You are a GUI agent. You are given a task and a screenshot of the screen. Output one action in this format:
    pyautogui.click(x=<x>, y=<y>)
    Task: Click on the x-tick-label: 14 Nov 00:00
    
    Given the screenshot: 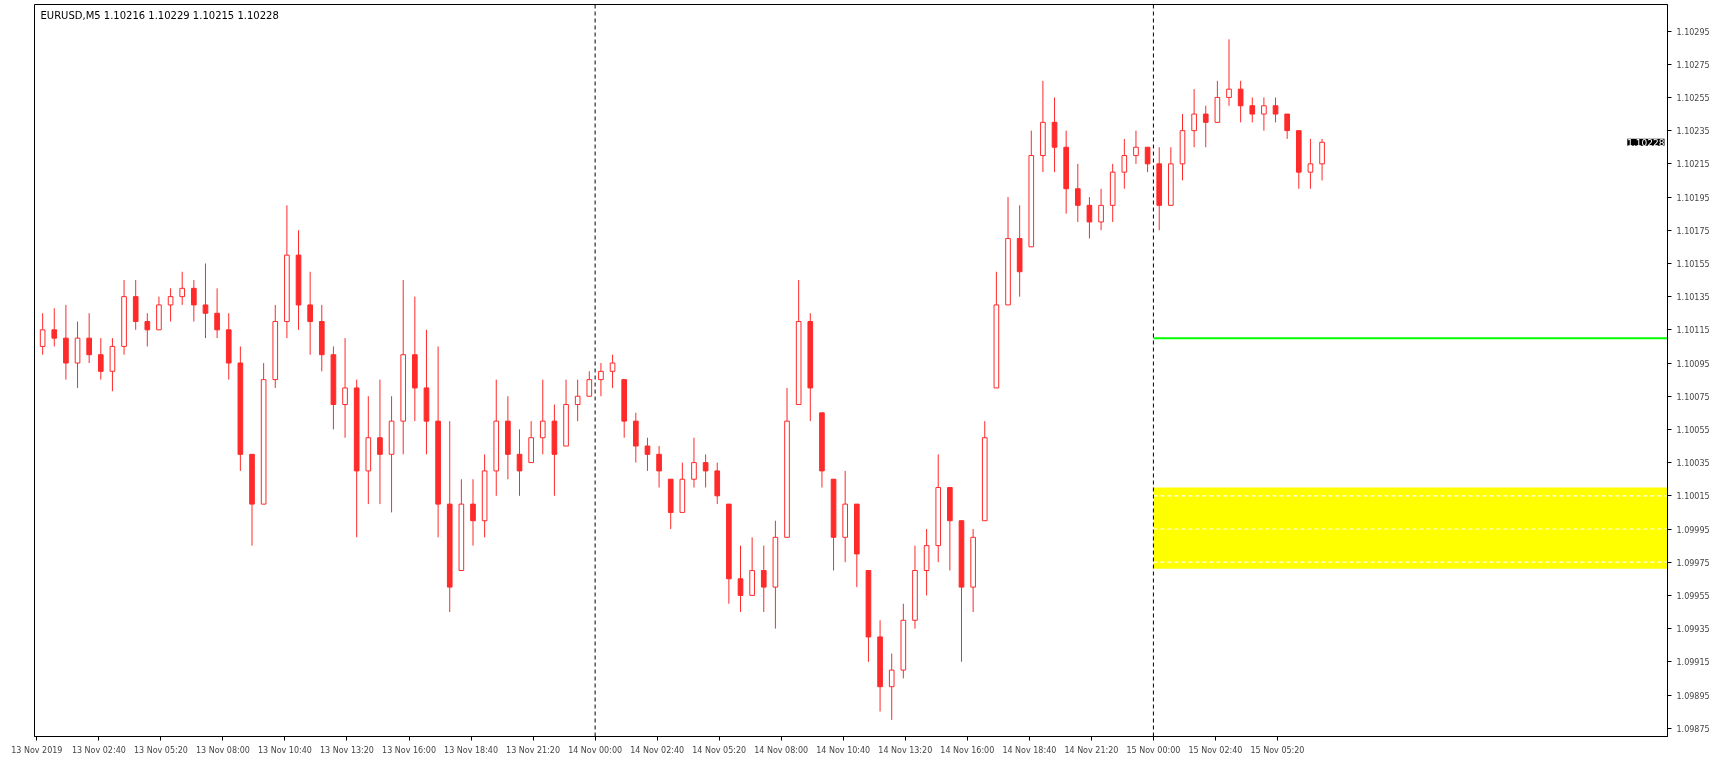 What is the action you would take?
    pyautogui.click(x=595, y=750)
    